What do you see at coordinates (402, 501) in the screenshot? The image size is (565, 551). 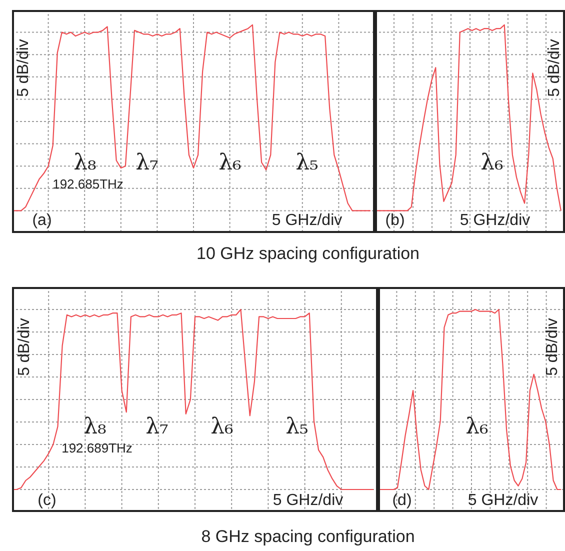 I see `text: (d)` at bounding box center [402, 501].